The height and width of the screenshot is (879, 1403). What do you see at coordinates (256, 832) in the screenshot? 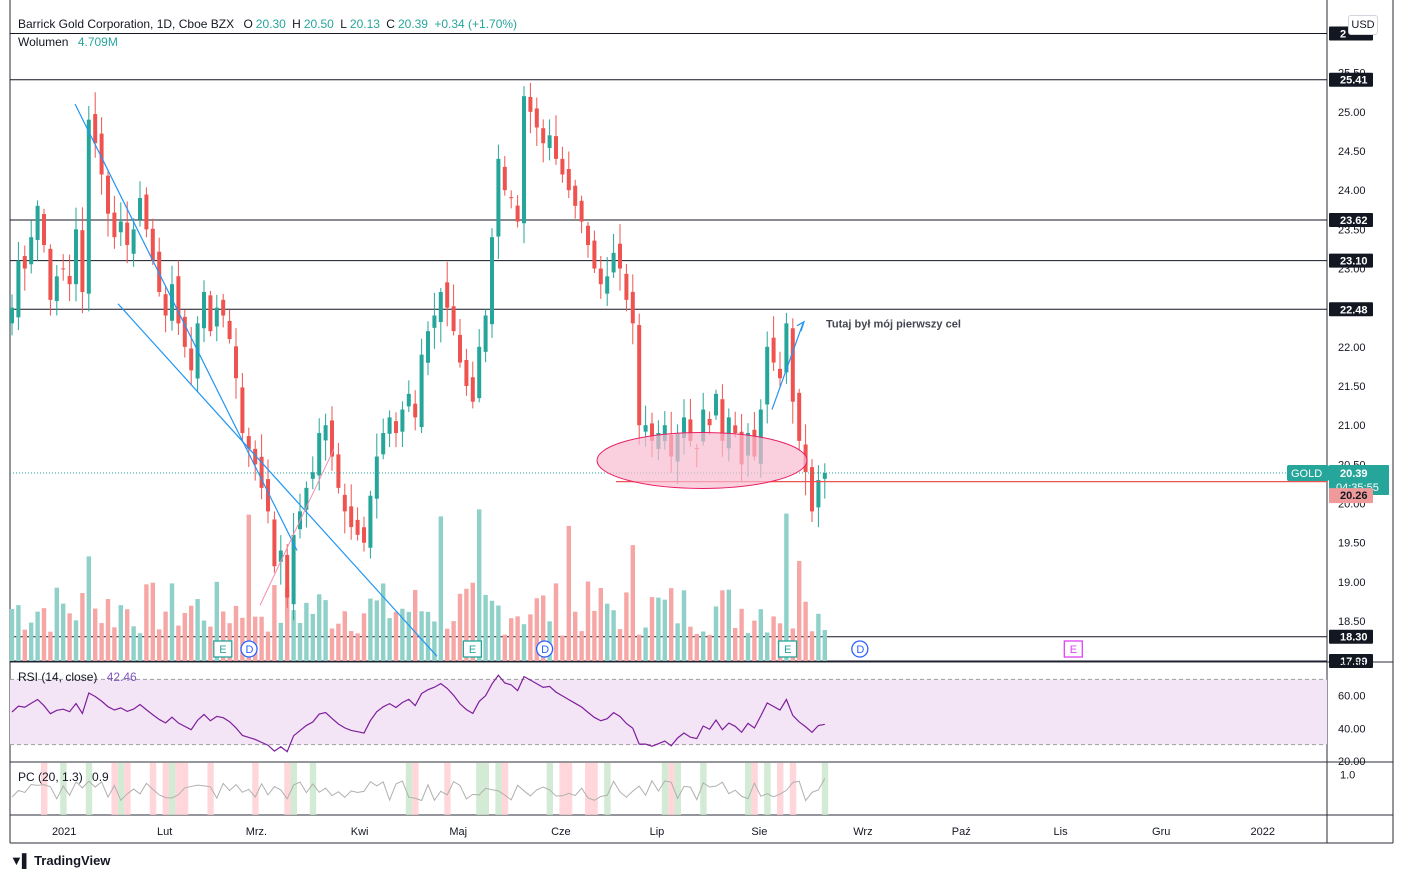
I see `time-tick-label: Mrz.` at bounding box center [256, 832].